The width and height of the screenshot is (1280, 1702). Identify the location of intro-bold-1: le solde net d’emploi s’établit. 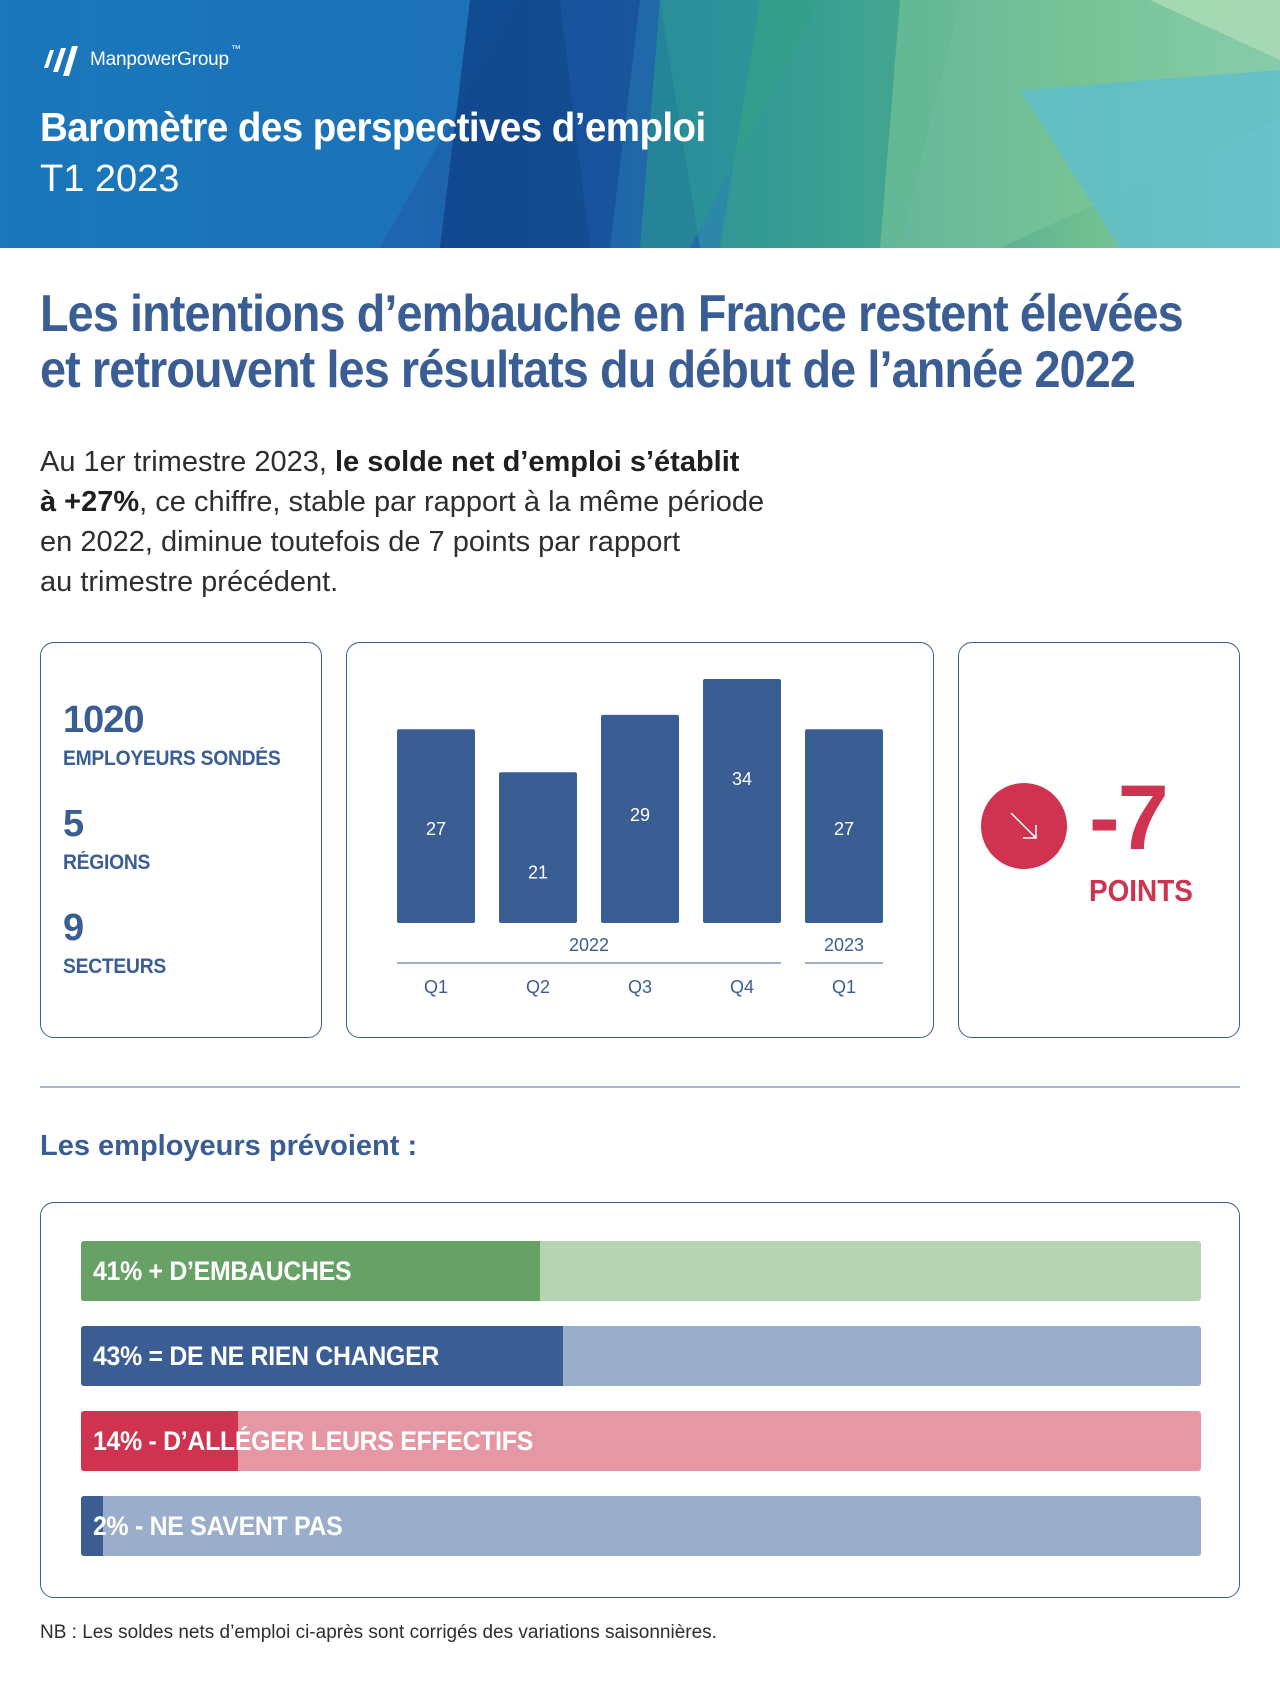
(537, 462).